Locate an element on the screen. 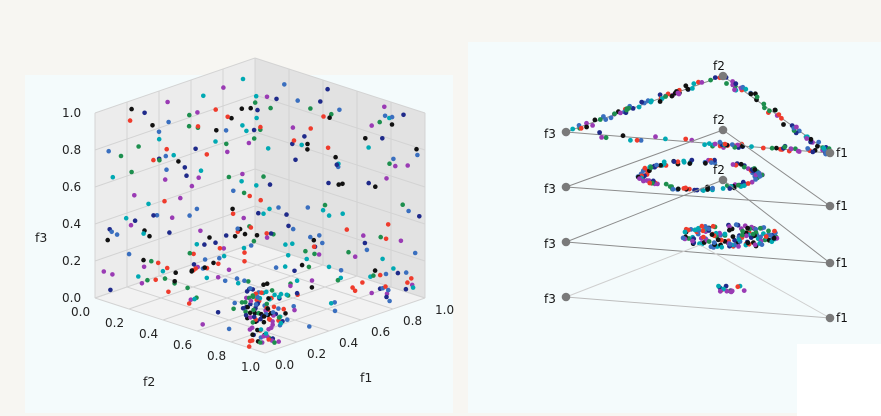 Image resolution: width=881 pixels, height=416 pixels. f1-tick-label: 0.8 is located at coordinates (412, 321).